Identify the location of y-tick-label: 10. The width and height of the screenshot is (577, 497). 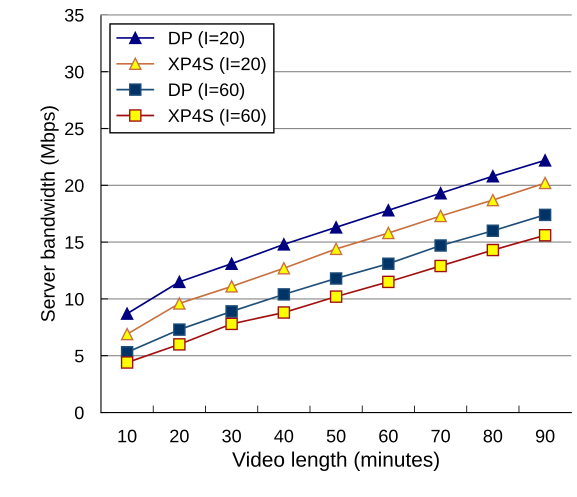
(75, 299).